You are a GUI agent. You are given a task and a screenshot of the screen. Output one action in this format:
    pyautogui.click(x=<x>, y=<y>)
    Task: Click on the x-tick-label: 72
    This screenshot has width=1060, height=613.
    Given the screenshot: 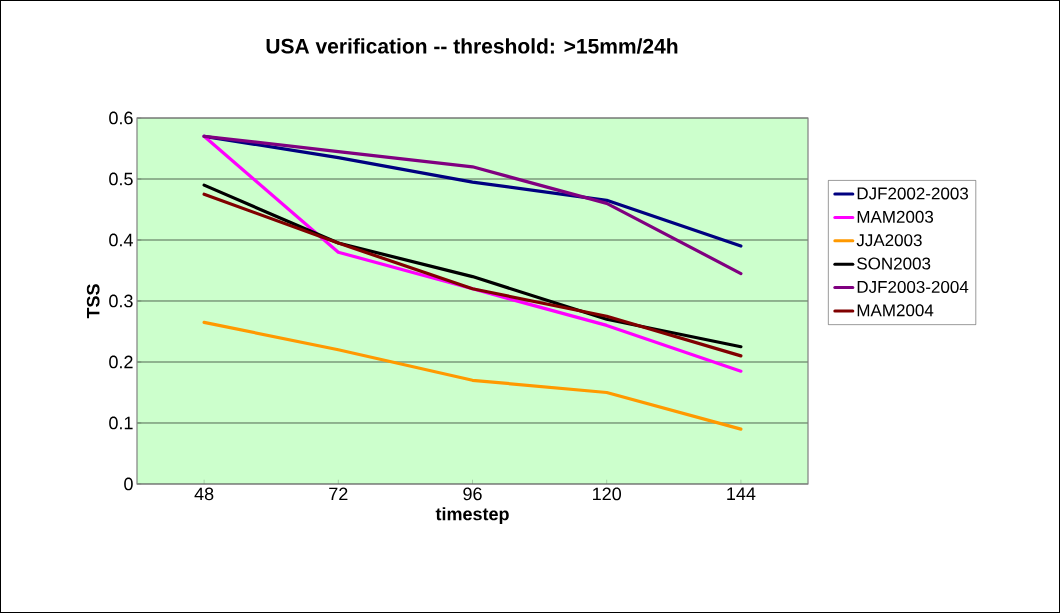 What is the action you would take?
    pyautogui.click(x=338, y=494)
    